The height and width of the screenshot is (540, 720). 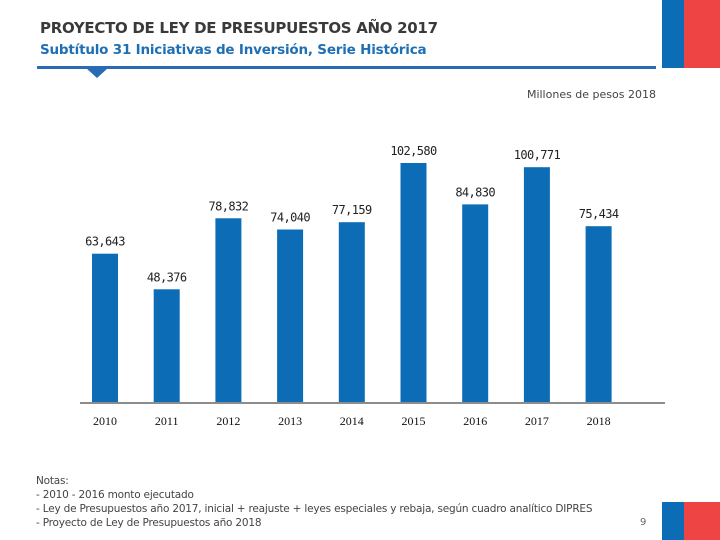 I want to click on page-number: 9, so click(x=643, y=522).